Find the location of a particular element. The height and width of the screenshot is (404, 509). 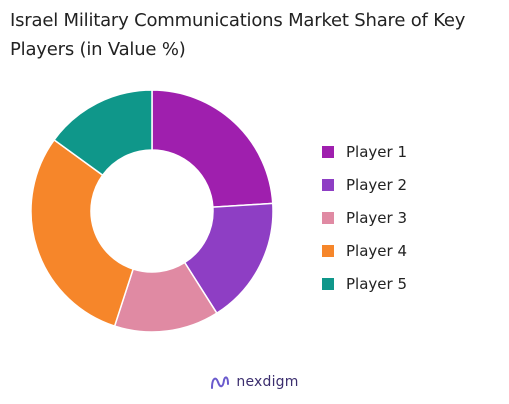

brand-footer: nexdigm is located at coordinates (254, 382).